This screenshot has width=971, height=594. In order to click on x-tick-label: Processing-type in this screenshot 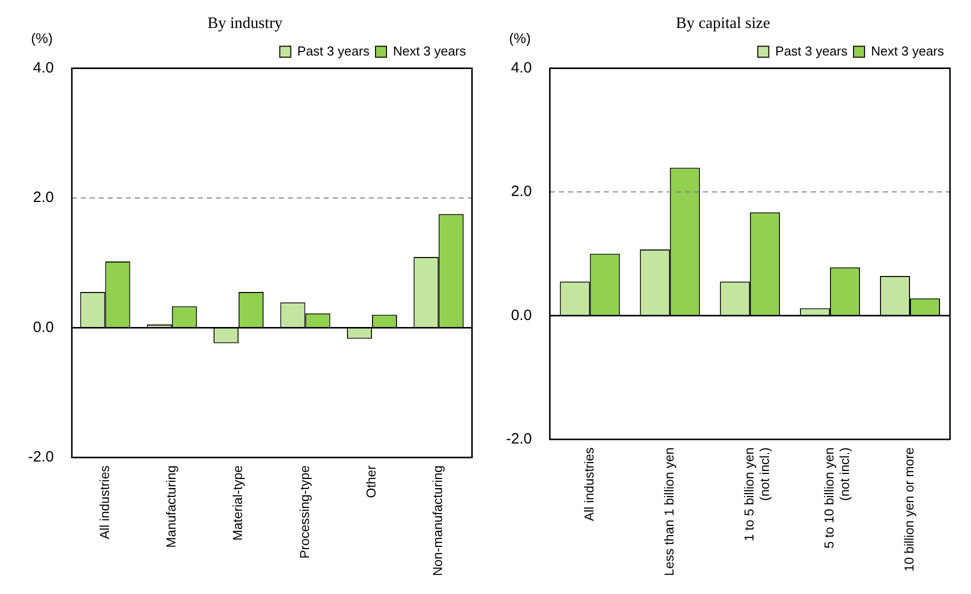, I will do `click(304, 512)`.